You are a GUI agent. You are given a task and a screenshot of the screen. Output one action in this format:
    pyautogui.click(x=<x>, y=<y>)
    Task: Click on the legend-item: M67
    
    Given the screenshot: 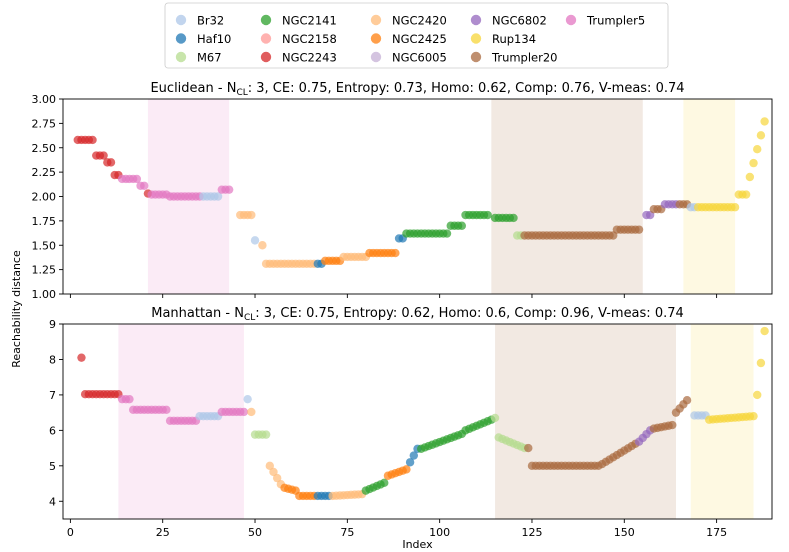 What is the action you would take?
    pyautogui.click(x=198, y=58)
    